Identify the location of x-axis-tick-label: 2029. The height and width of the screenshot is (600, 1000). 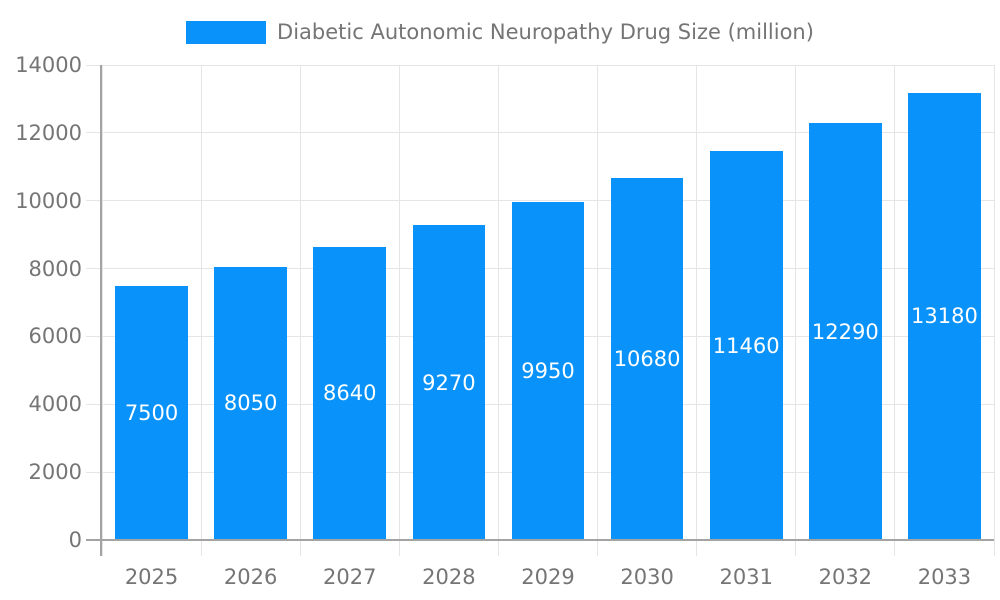
(548, 577).